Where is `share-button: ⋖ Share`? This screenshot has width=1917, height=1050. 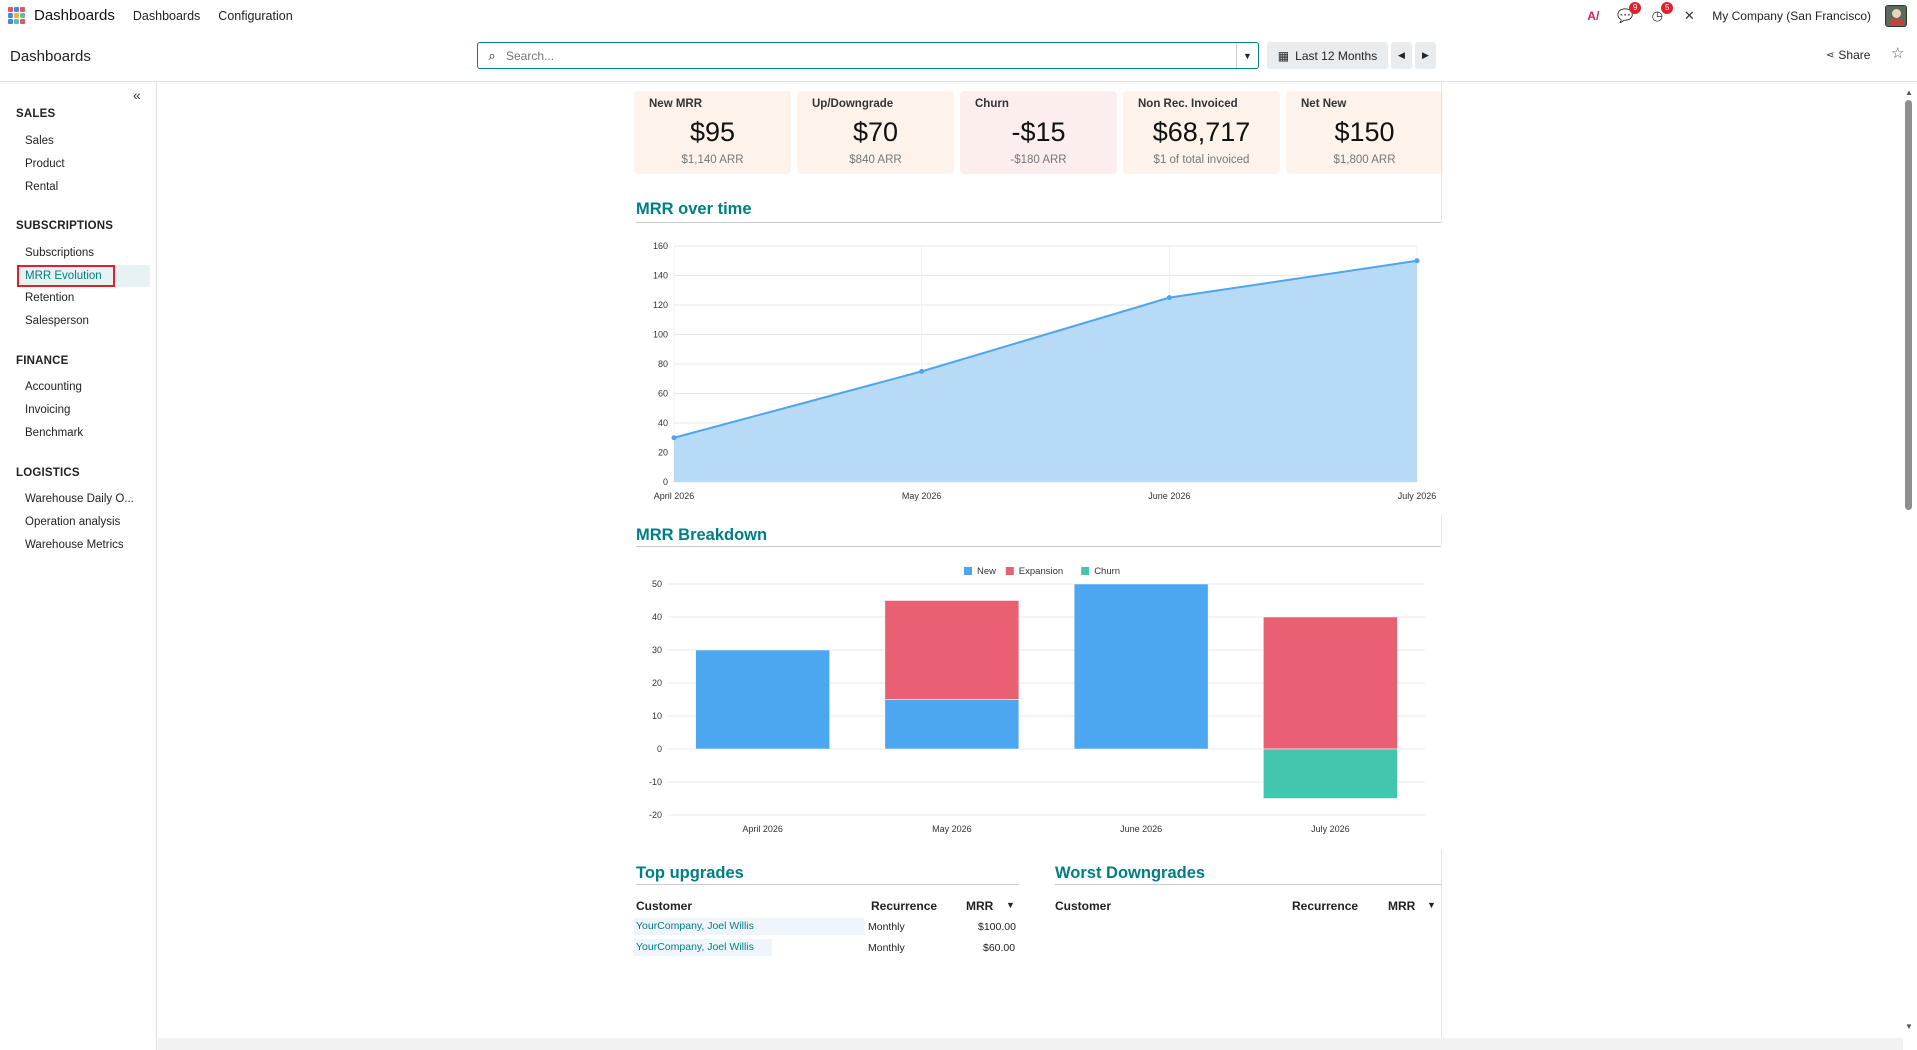 share-button: ⋖ Share is located at coordinates (1848, 55).